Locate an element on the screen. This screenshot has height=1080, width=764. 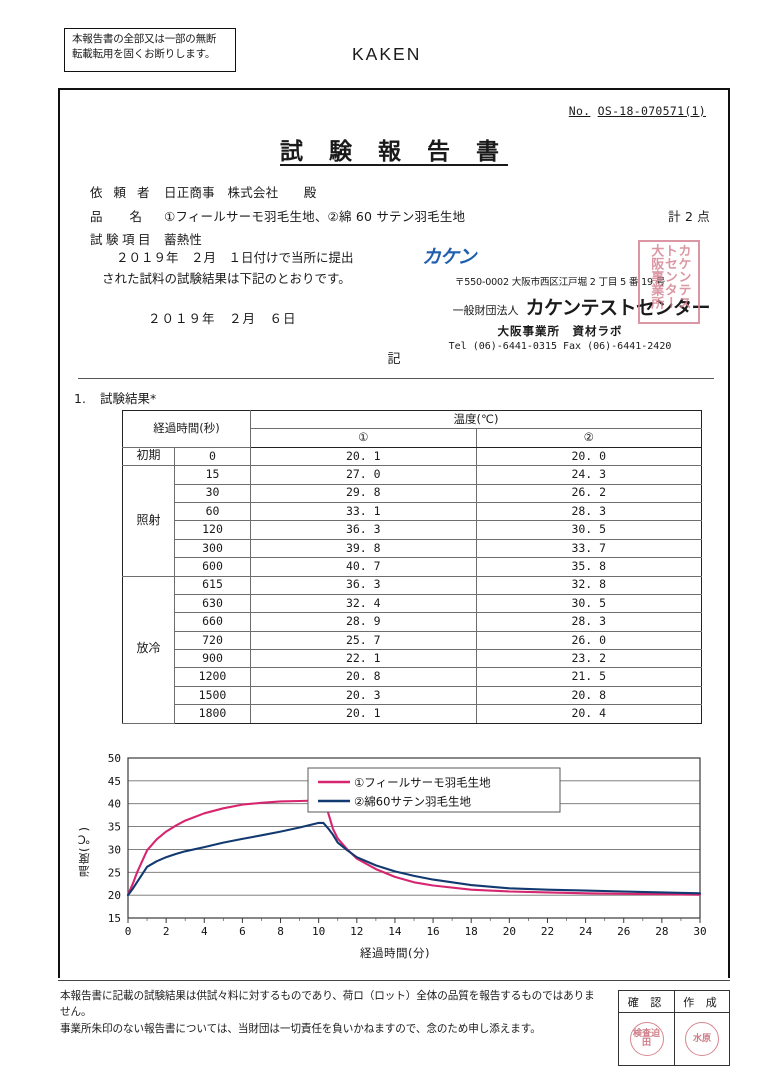
approval-header-prepared: 作 成 is located at coordinates (702, 1002).